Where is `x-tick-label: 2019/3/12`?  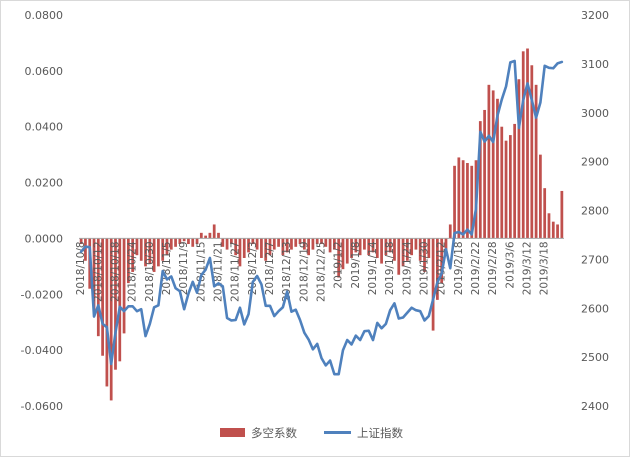
x-tick-label: 2019/3/12 is located at coordinates (528, 268).